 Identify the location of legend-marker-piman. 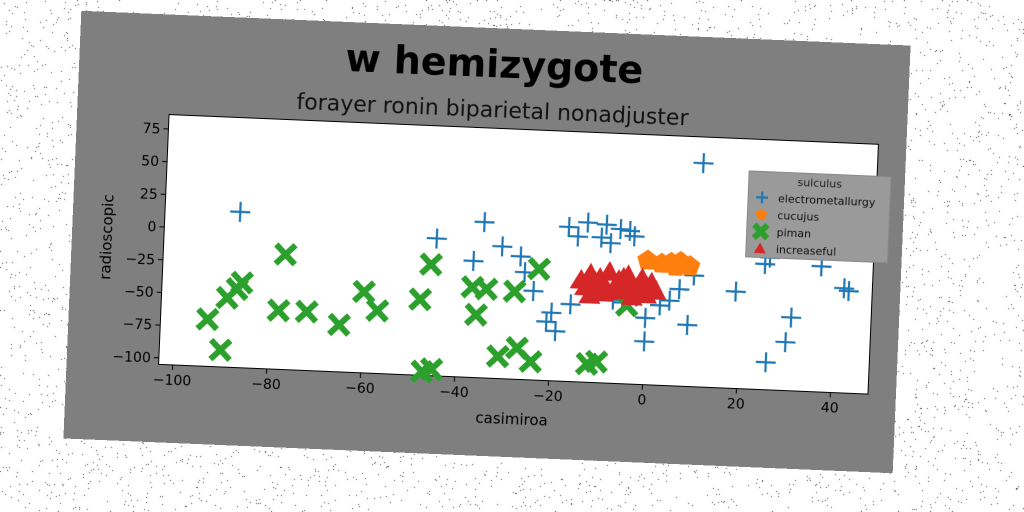
(760, 231).